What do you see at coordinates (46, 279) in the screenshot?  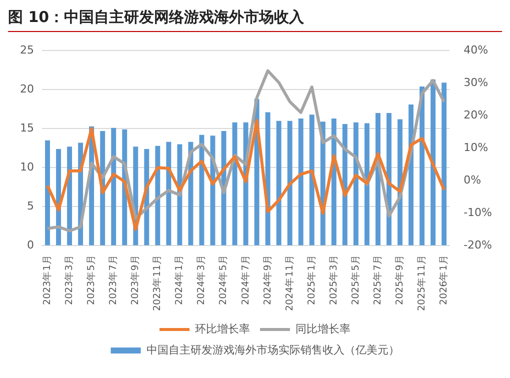 I see `x-tick-label: 2023年1月` at bounding box center [46, 279].